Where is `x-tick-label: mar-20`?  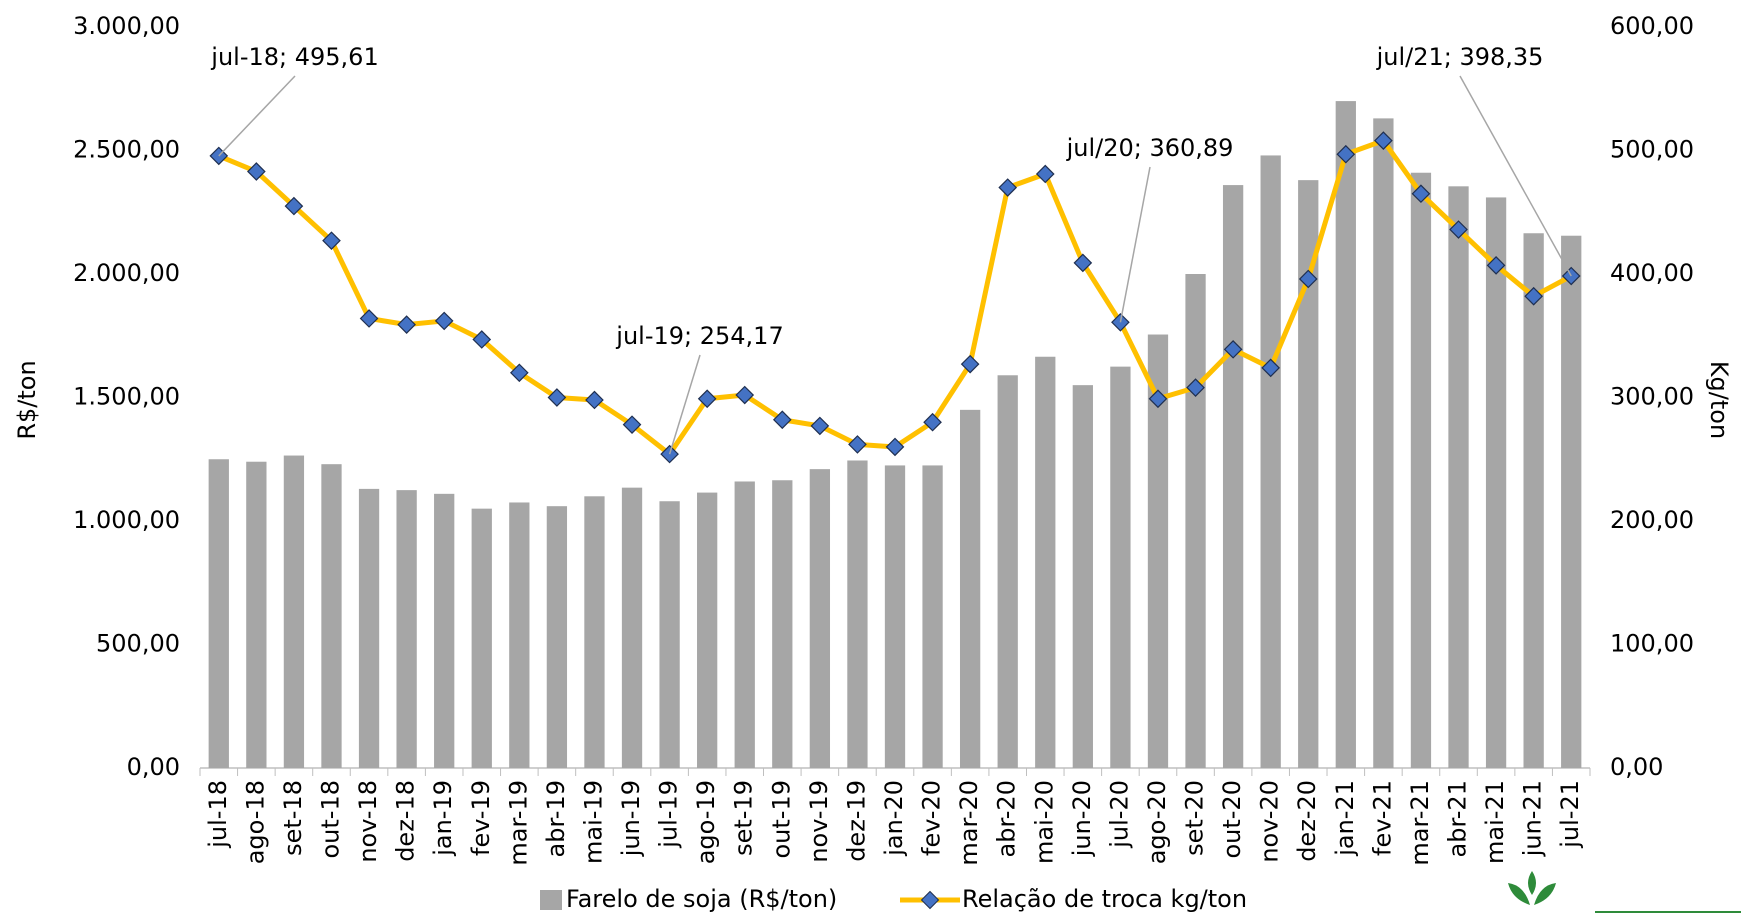 x-tick-label: mar-20 is located at coordinates (969, 823).